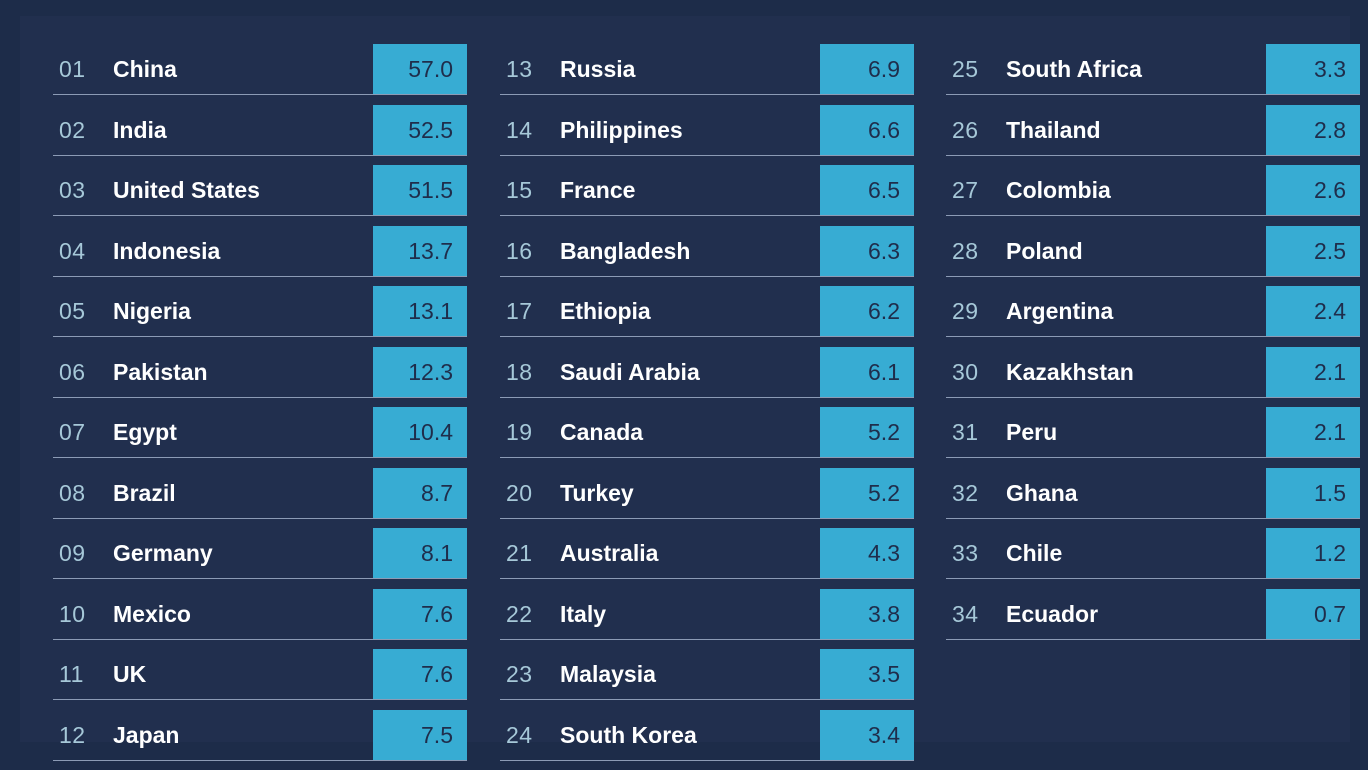 Image resolution: width=1368 pixels, height=770 pixels. I want to click on value-box: 10.4, so click(420, 432).